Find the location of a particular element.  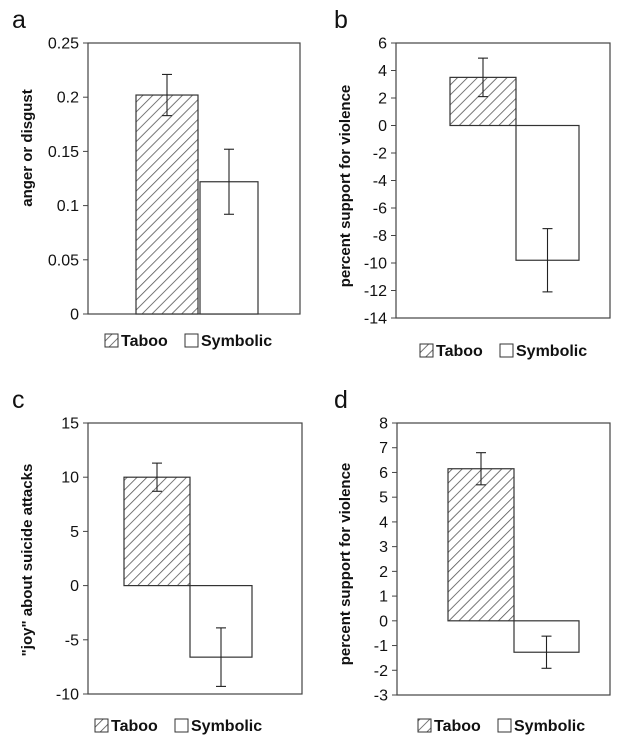

y-tick-label: 7 is located at coordinates (383, 448).